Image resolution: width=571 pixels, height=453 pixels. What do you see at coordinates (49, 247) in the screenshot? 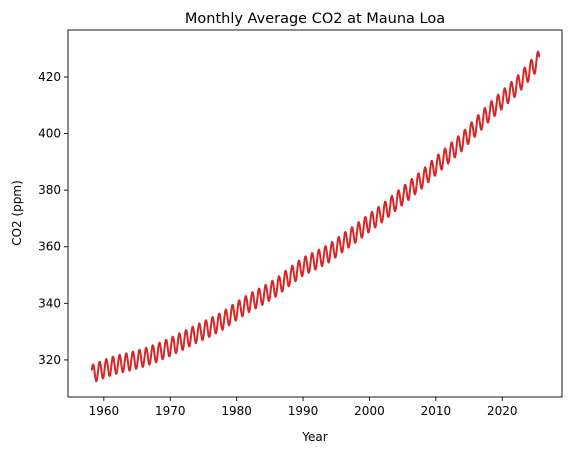
I see `y-tick-label: 360` at bounding box center [49, 247].